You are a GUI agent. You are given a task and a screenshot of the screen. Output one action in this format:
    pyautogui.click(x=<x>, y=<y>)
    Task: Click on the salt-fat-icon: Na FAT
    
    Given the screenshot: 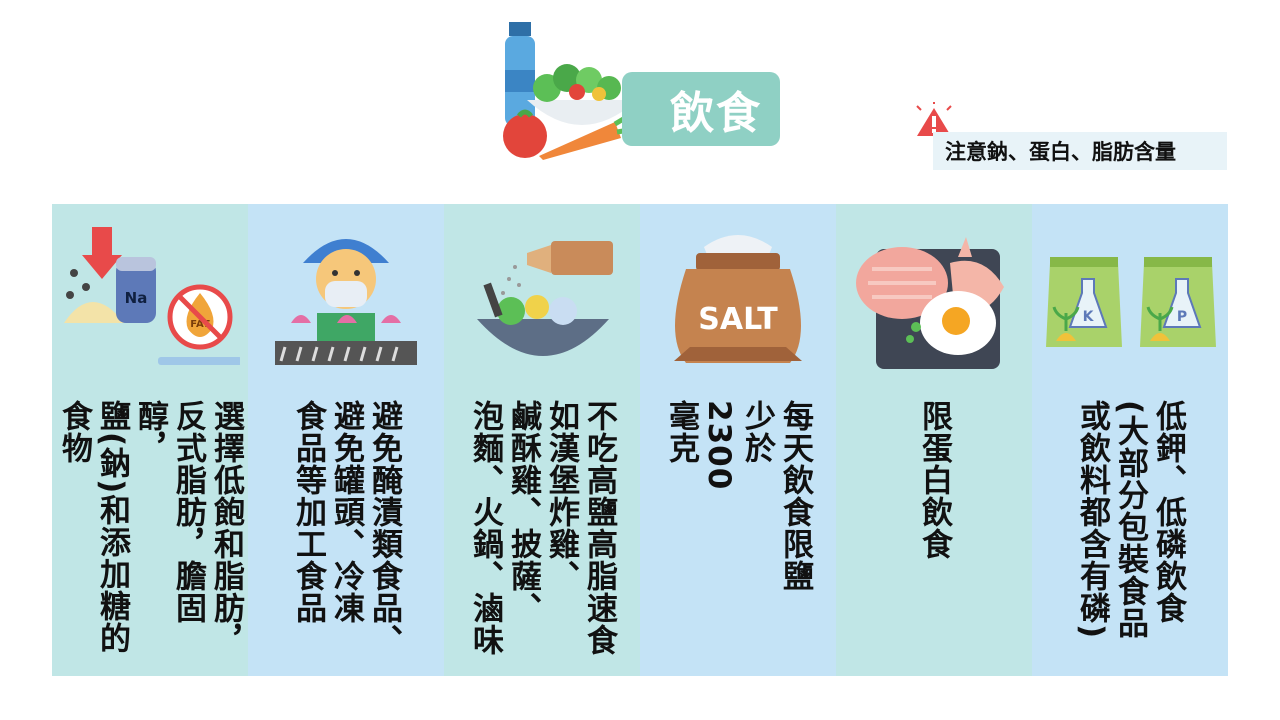 What is the action you would take?
    pyautogui.click(x=150, y=298)
    